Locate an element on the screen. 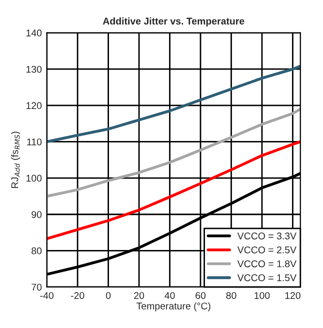 This screenshot has width=323, height=328. y-tick-label: 120 is located at coordinates (34, 106).